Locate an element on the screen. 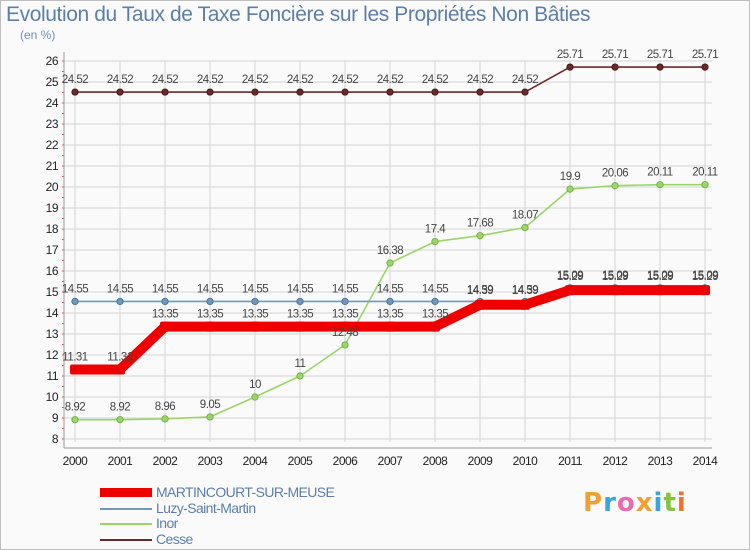 The image size is (750, 550). legend-label: Cesse is located at coordinates (174, 538).